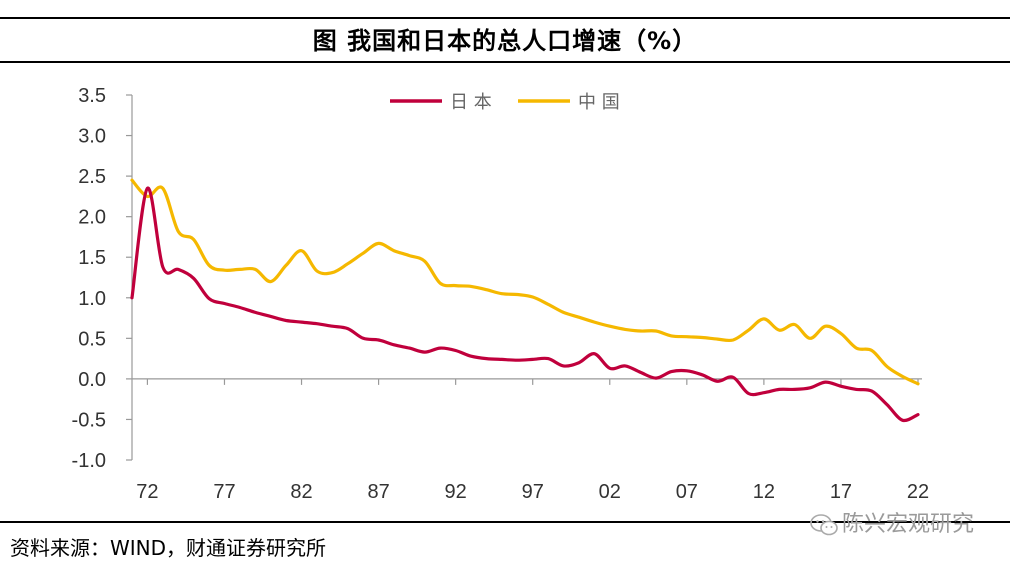  I want to click on y-tick-label: 0.0, so click(92, 380).